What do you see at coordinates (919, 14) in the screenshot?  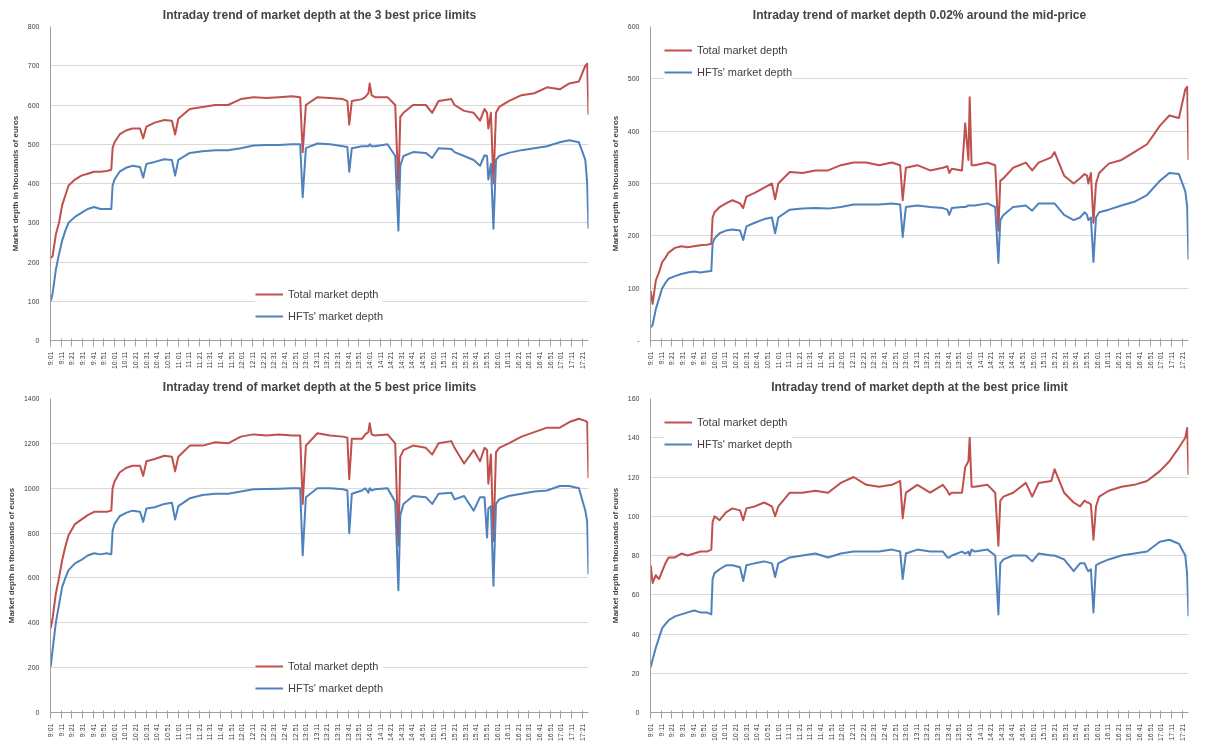 I see `chart-title: Intraday trend of market depth 0.02% around the mid-price` at bounding box center [919, 14].